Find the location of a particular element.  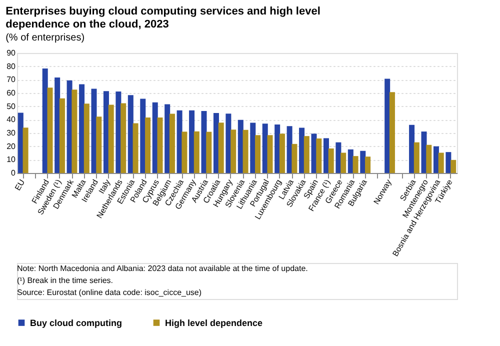

text: Note: North Macedonia and Albania: 2023 data not available at the time of update. is located at coordinates (162, 268).